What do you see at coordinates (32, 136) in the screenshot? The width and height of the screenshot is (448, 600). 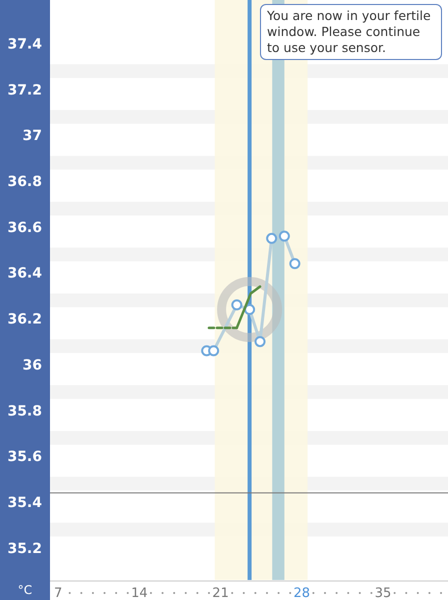 I see `y-tick-label: 37` at bounding box center [32, 136].